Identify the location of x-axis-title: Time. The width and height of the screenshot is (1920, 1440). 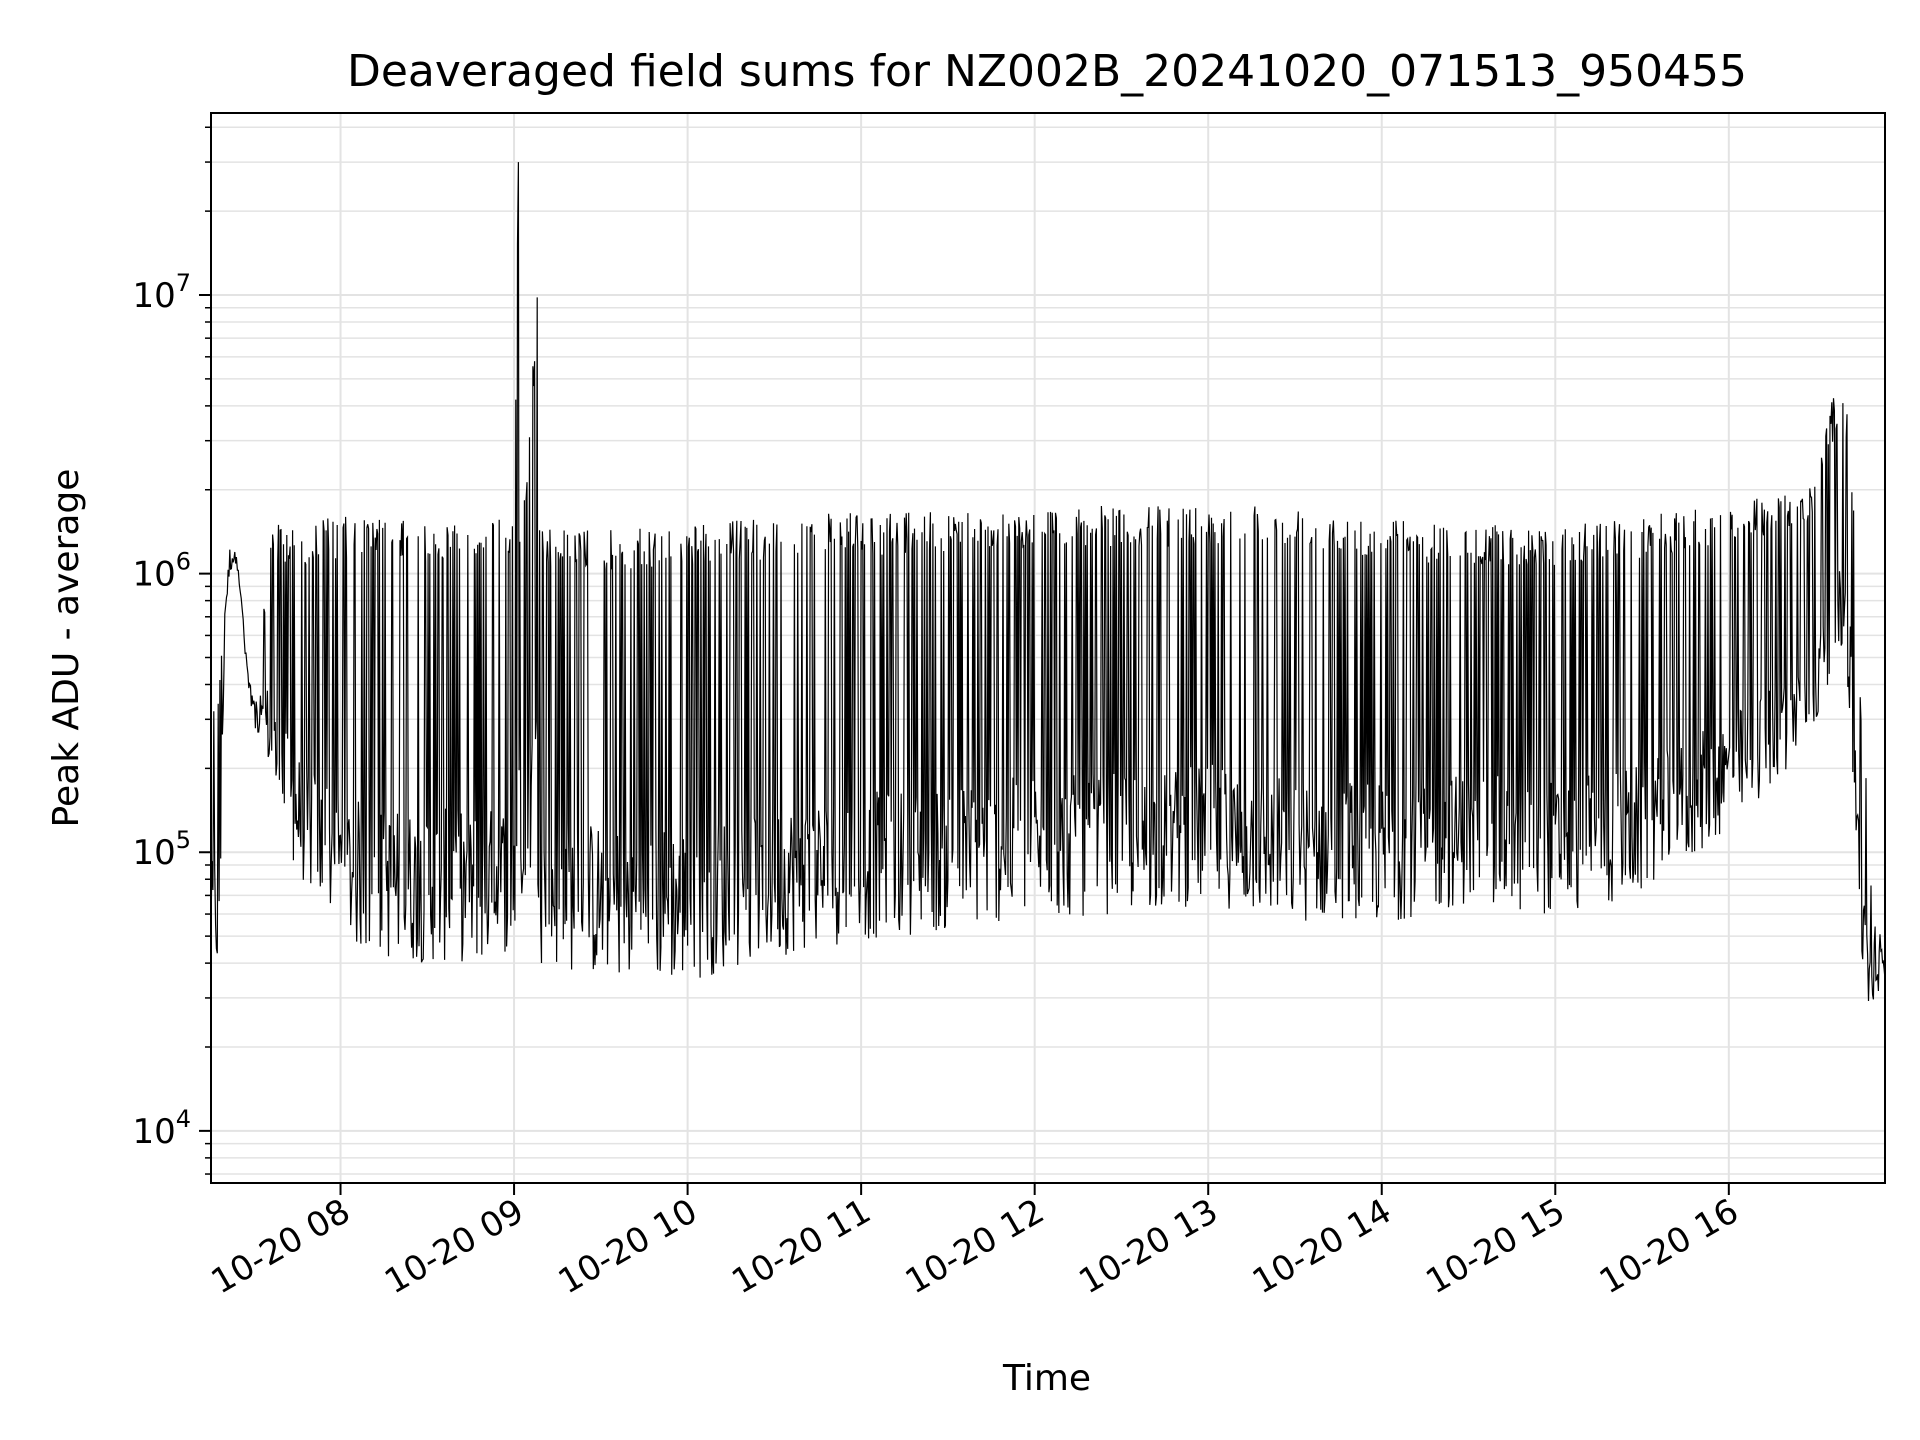
(1046, 1378).